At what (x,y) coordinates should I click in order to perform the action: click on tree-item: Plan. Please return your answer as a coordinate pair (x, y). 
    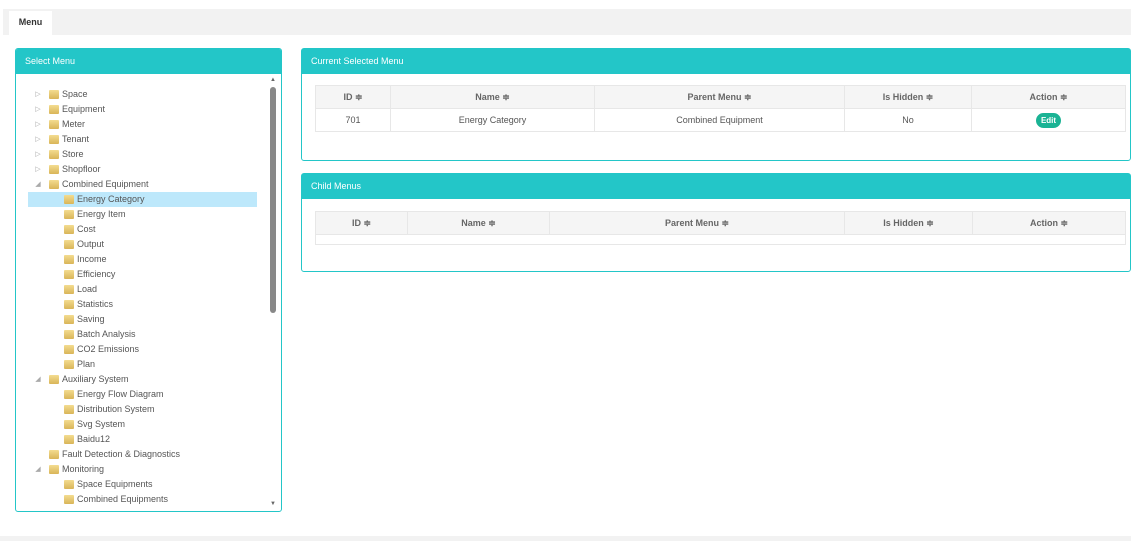
    Looking at the image, I should click on (143, 364).